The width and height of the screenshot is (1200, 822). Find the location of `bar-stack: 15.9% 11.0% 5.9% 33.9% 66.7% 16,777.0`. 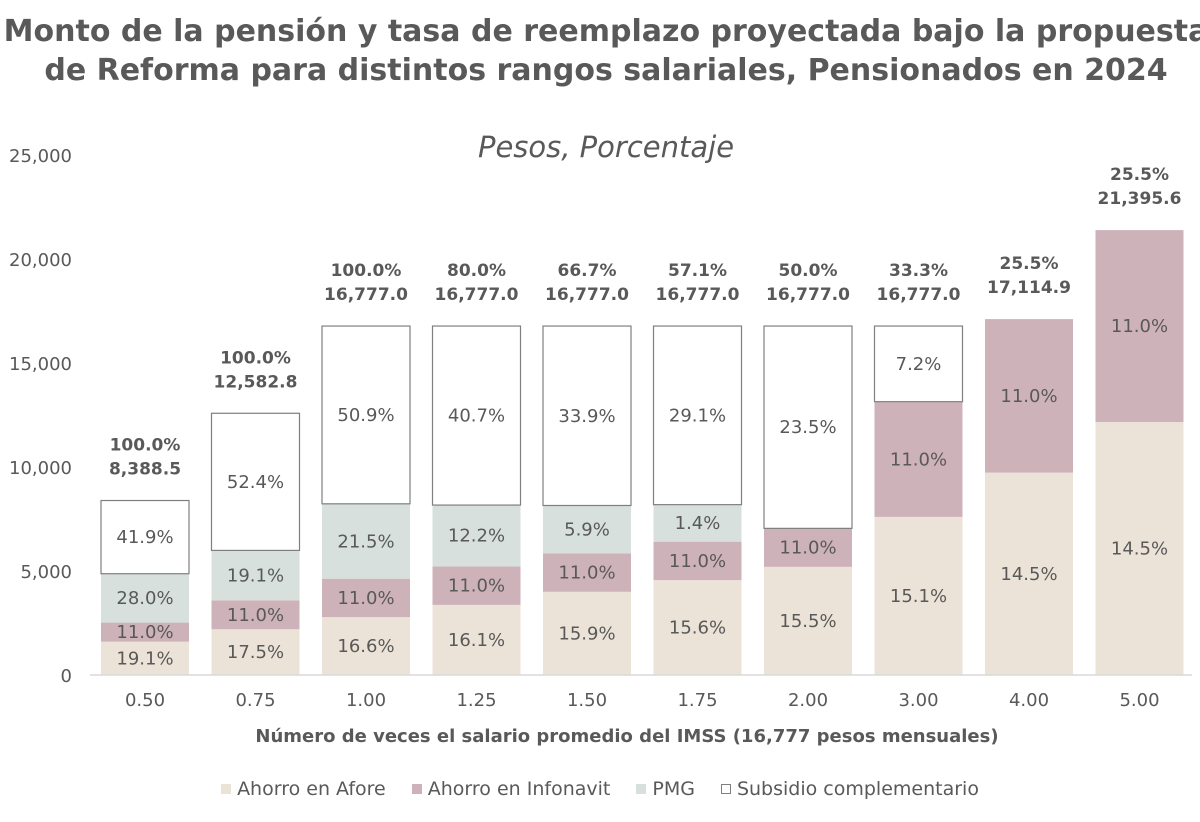

bar-stack: 15.9% 11.0% 5.9% 33.9% 66.7% 16,777.0 is located at coordinates (587, 468).